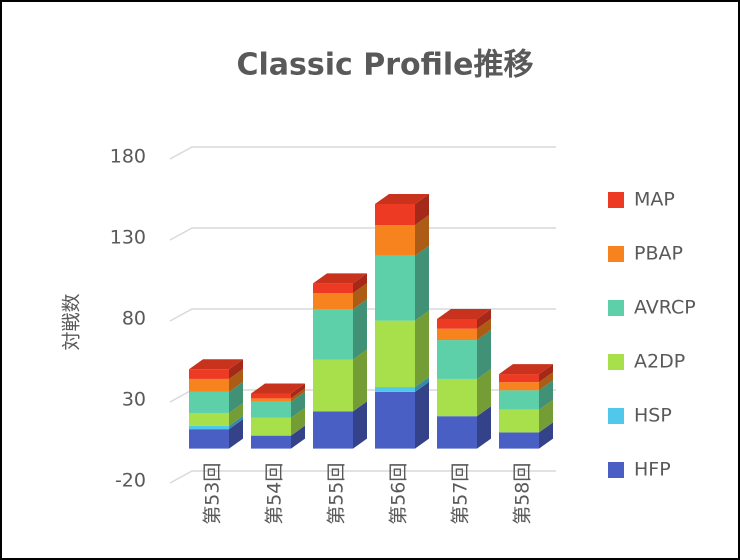  Describe the element at coordinates (134, 400) in the screenshot. I see `y-tick-label: 30` at that location.